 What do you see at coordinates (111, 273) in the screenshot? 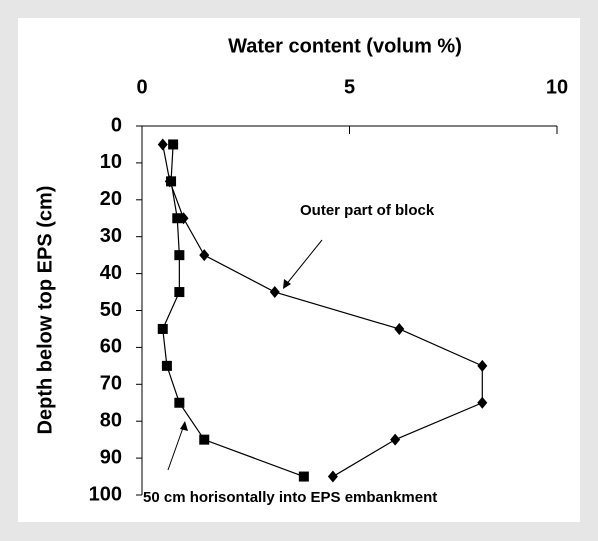
I see `y-tick-label: 40` at bounding box center [111, 273].